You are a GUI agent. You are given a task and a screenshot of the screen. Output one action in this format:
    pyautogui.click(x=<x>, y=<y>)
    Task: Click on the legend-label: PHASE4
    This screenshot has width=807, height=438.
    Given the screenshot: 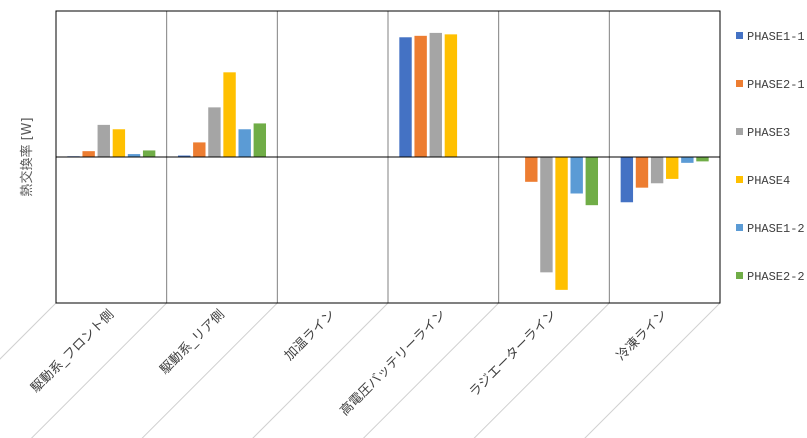 What is the action you would take?
    pyautogui.click(x=768, y=181)
    